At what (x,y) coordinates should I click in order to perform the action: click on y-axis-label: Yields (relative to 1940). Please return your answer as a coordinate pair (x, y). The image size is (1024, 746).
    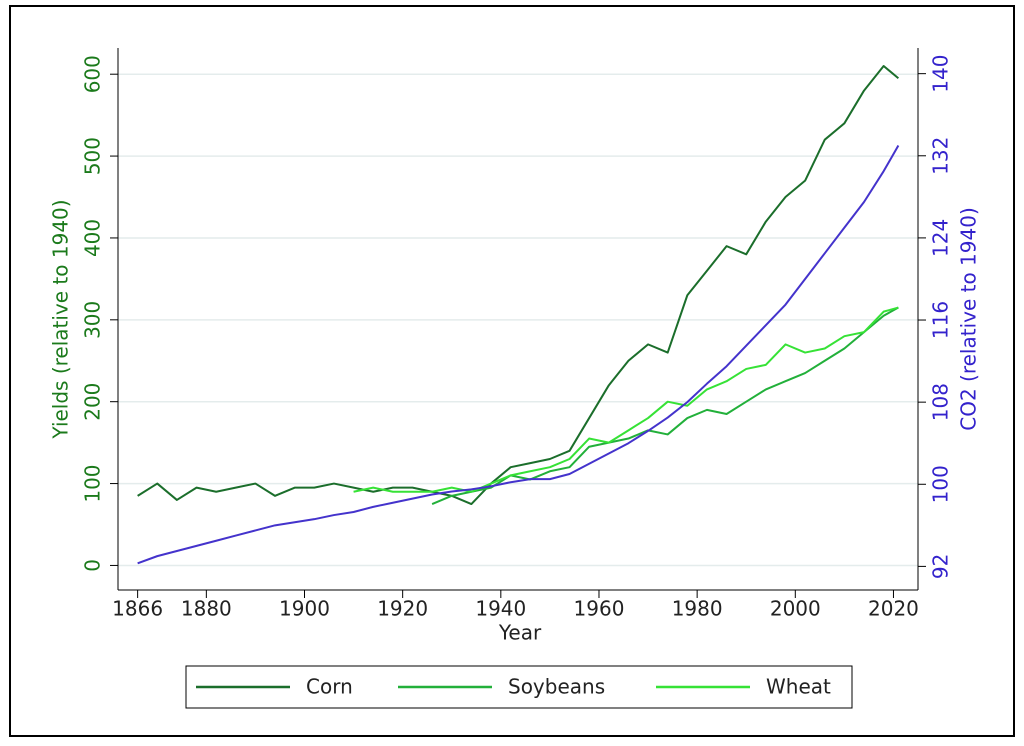
    Looking at the image, I should click on (61, 319).